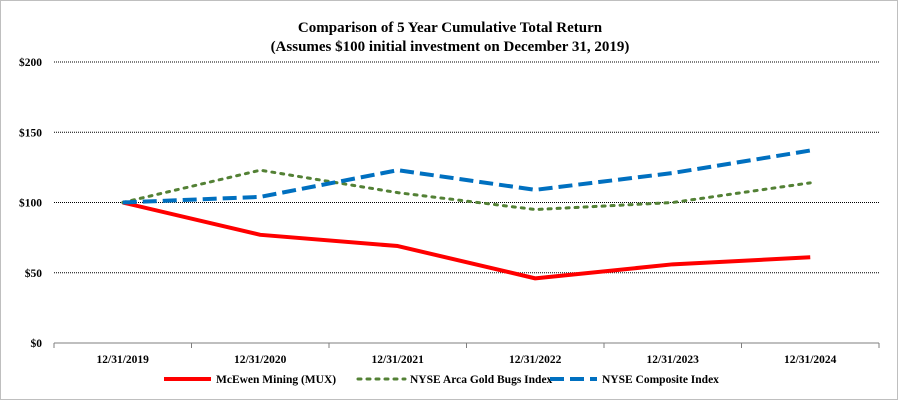  I want to click on x-tick-label: 12/31/2021, so click(398, 360).